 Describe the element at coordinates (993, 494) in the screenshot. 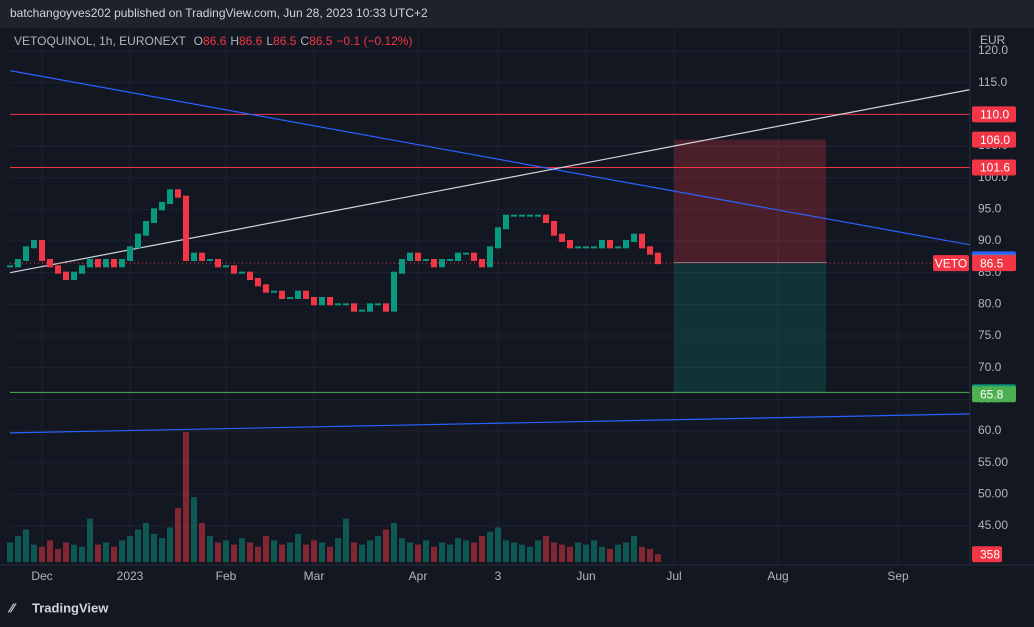

I see `y-tick-label: 50.00` at that location.